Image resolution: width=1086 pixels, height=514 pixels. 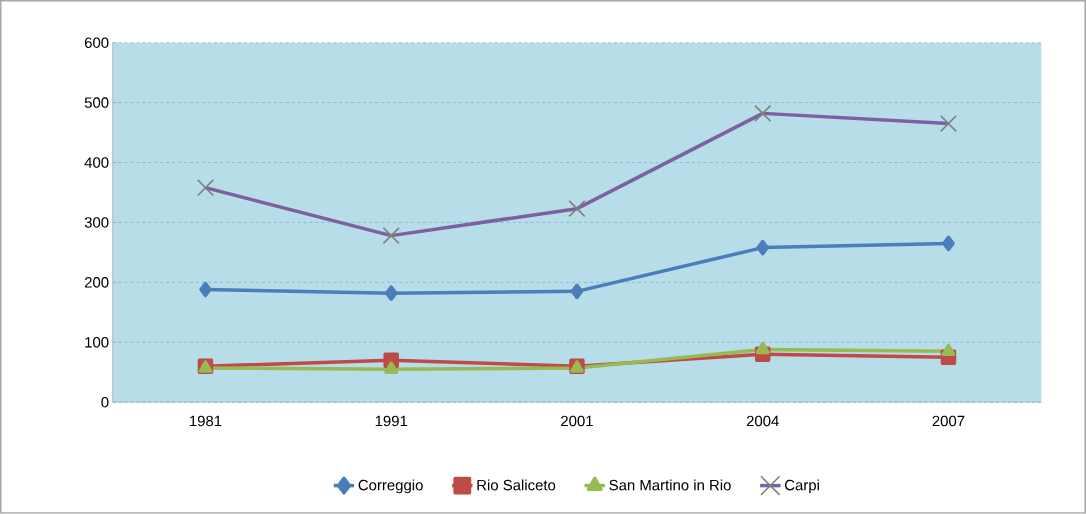 I want to click on y-tick-label: 200, so click(x=96, y=282).